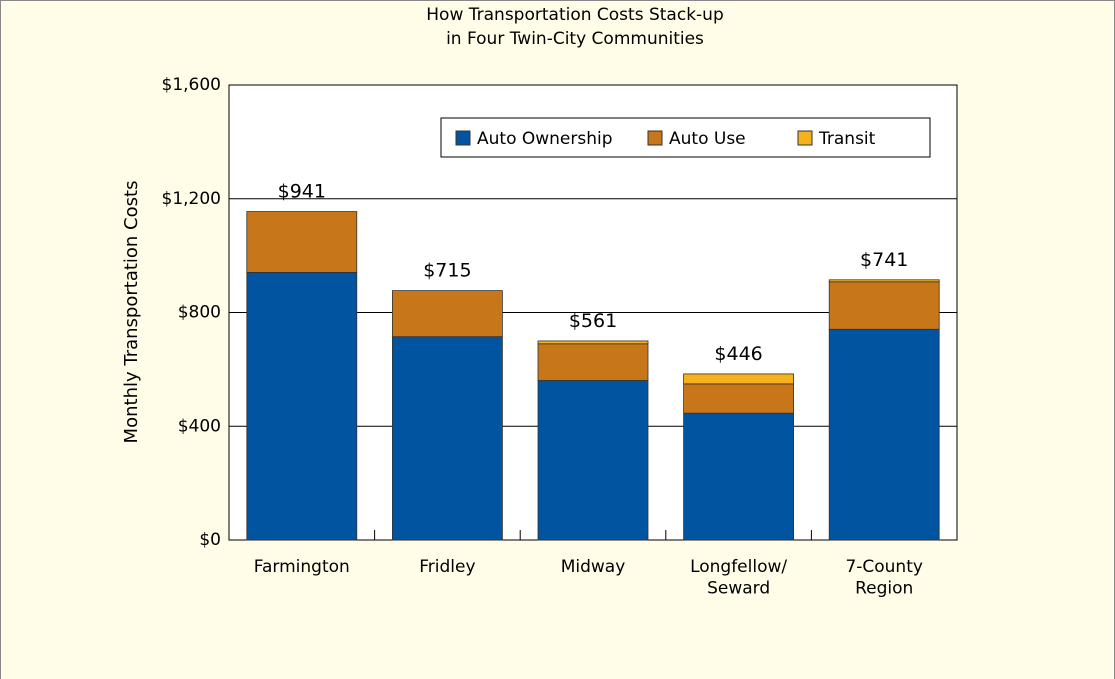  I want to click on legend-label: Transit, so click(847, 139).